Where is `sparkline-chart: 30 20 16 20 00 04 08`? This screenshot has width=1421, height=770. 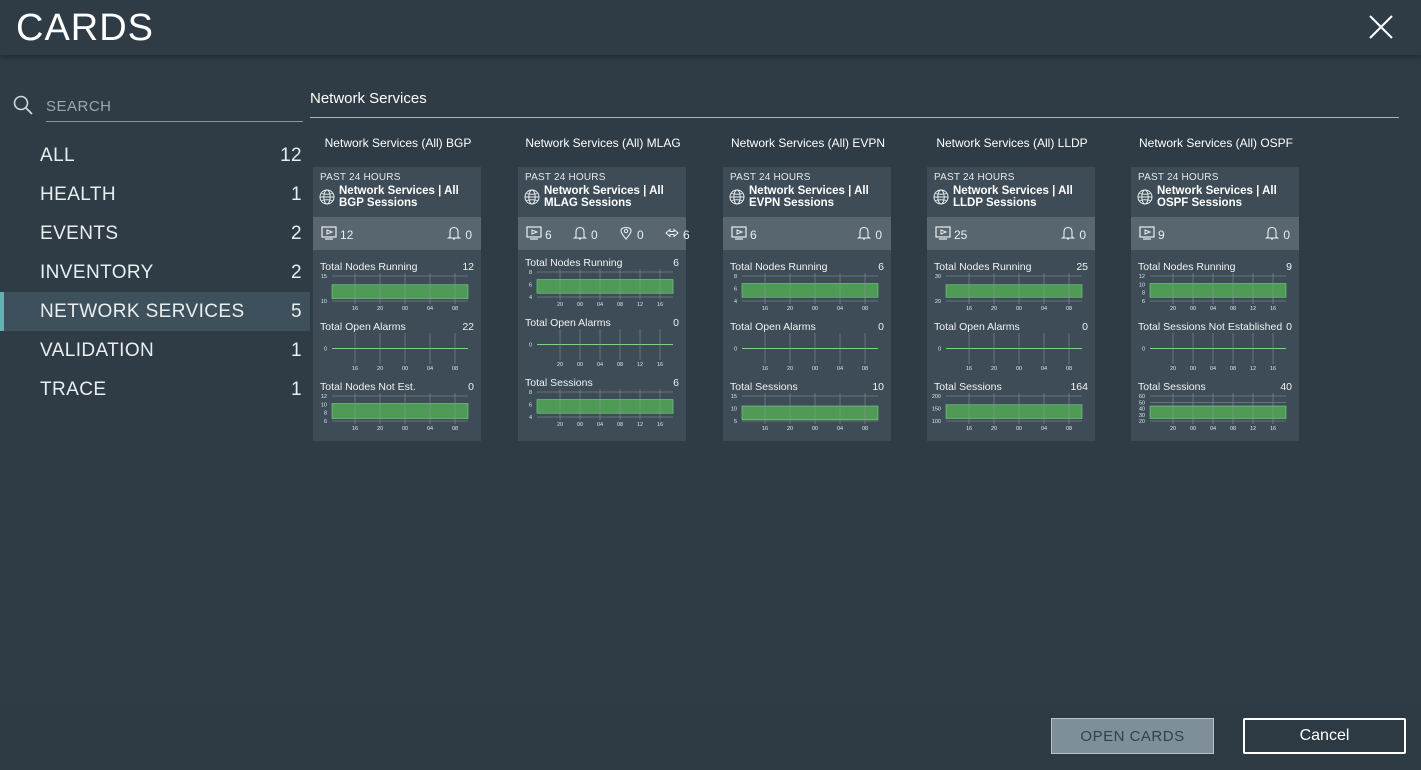
sparkline-chart: 30 20 16 20 00 04 08 is located at coordinates (1009, 292).